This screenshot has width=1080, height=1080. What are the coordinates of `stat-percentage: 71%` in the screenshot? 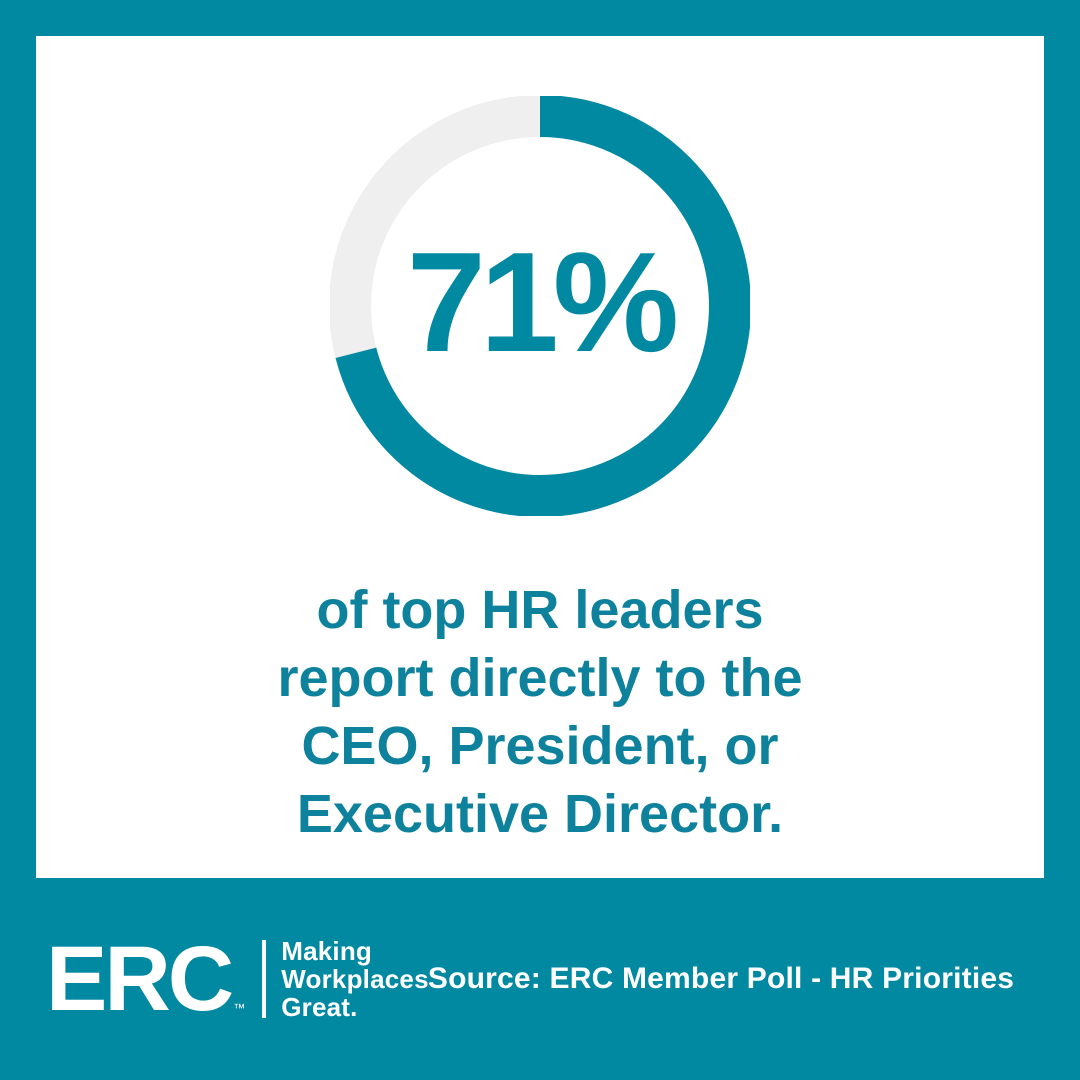 It's located at (542, 302).